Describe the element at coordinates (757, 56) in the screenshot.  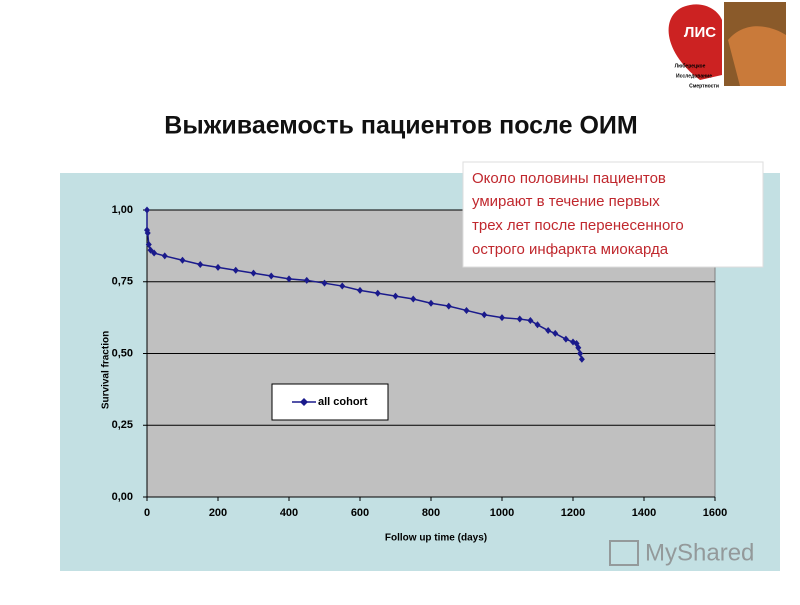
I see `logo-fox-fur` at that location.